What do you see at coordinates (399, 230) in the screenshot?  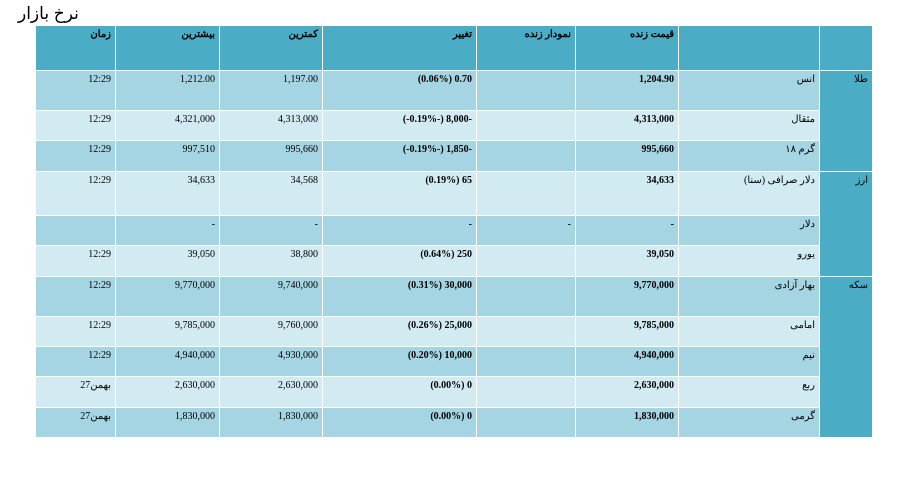 I see `change-cell: -` at bounding box center [399, 230].